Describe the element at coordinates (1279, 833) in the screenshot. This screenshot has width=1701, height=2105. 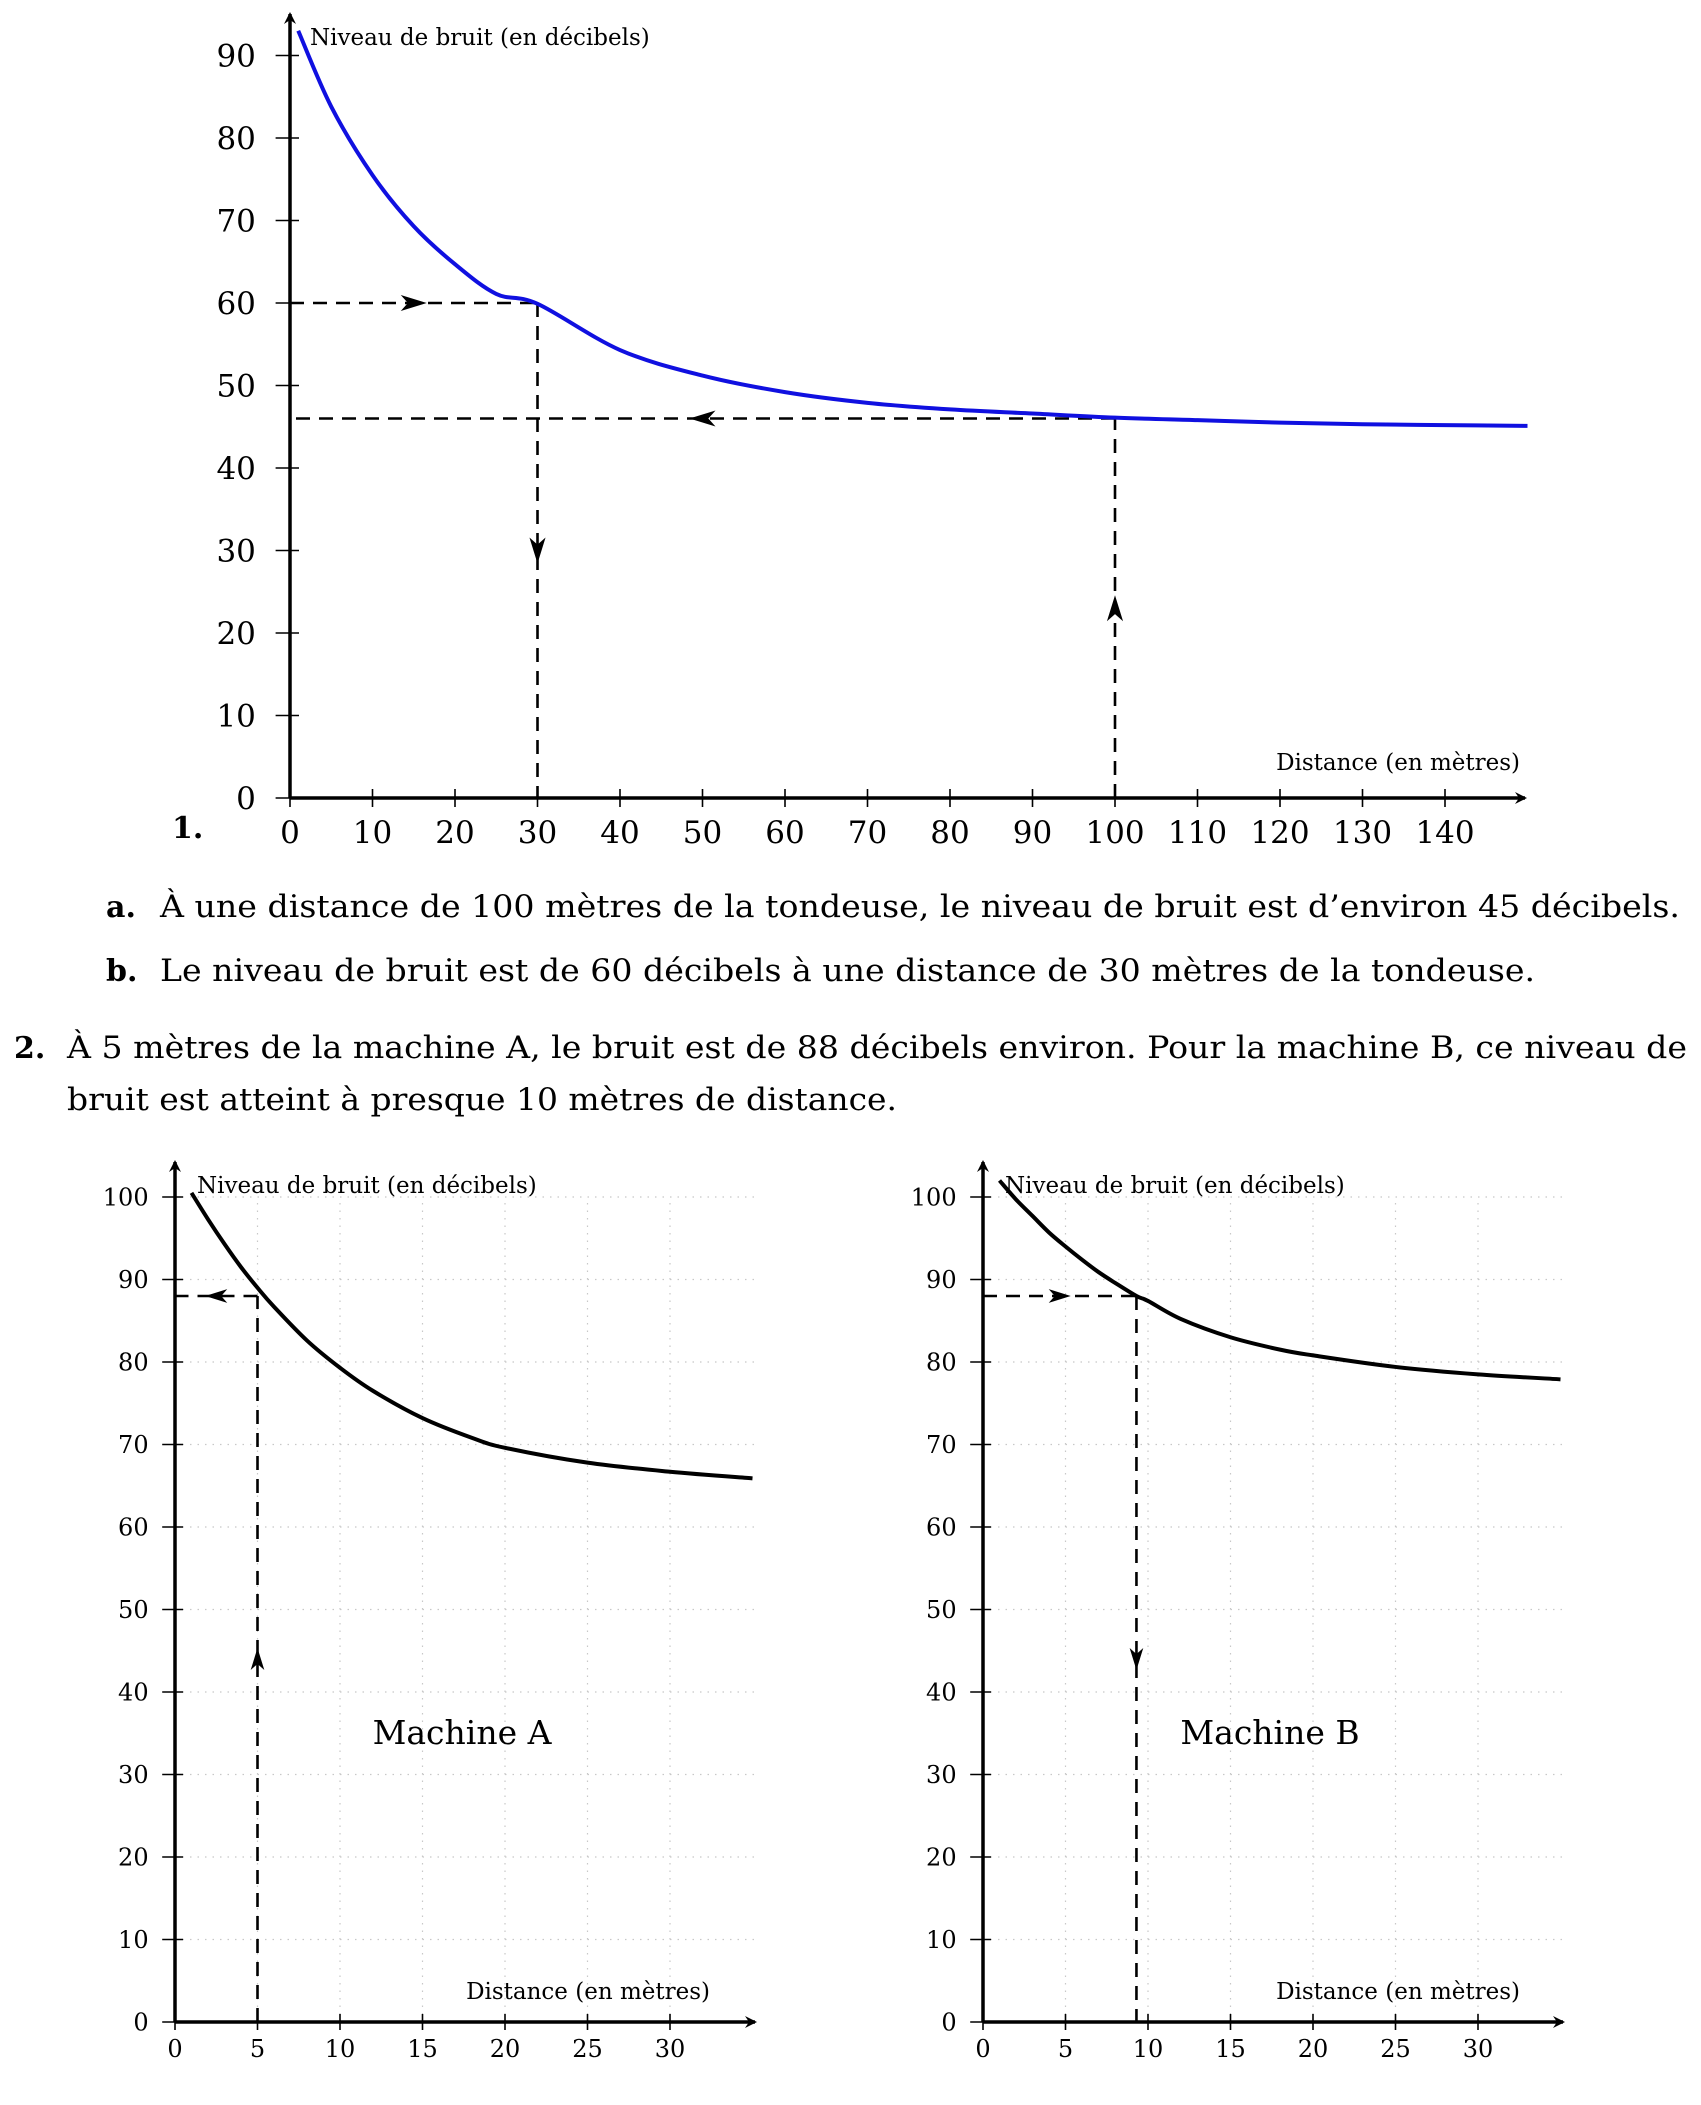
I see `x-tick-label: 120` at that location.